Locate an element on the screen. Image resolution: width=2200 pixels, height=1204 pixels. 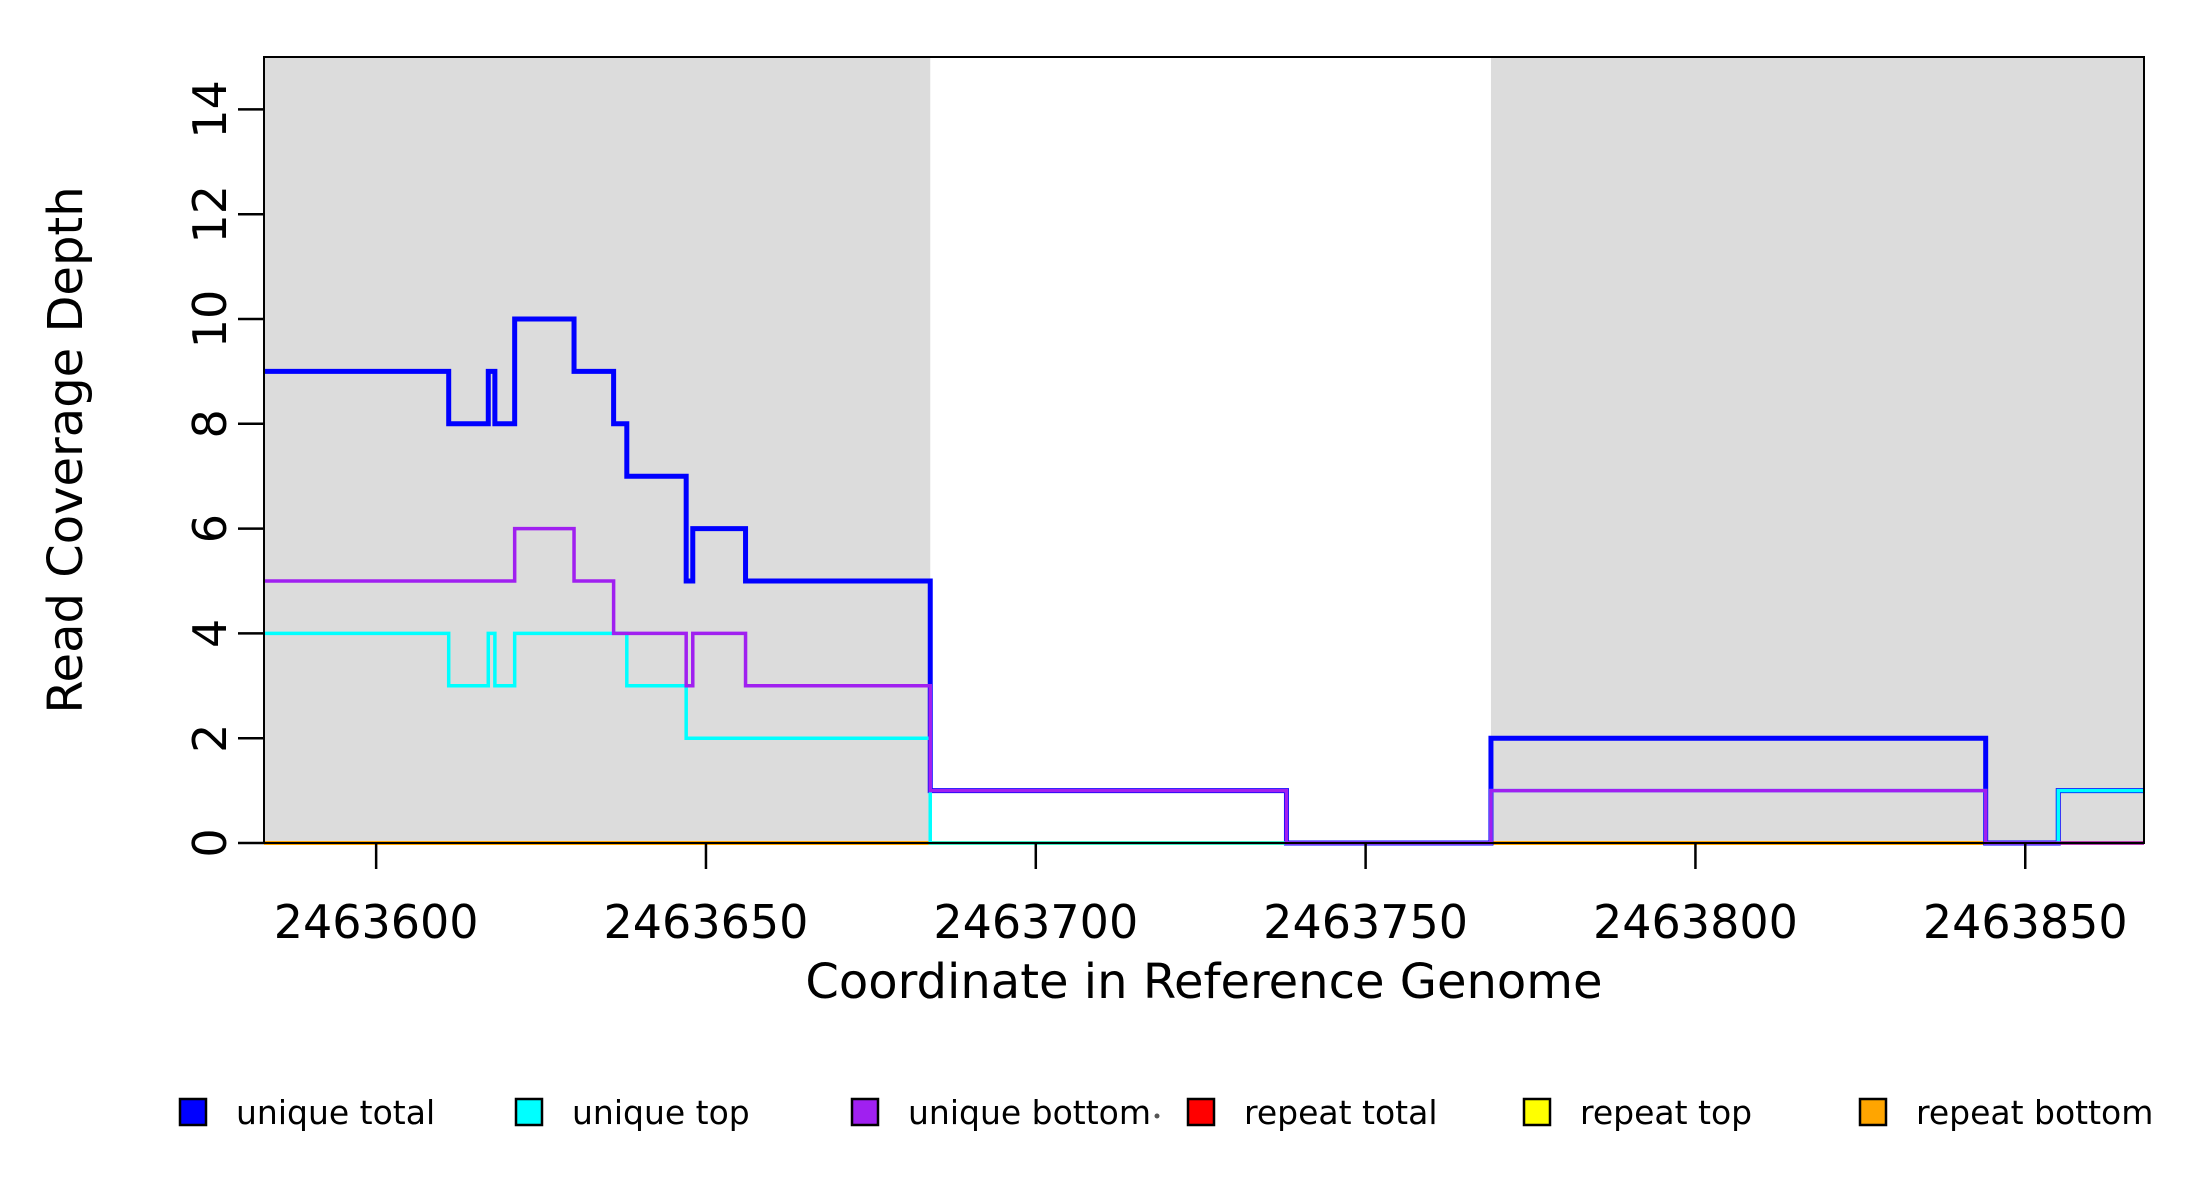
legend-swatch-unique-top is located at coordinates (529, 1112).